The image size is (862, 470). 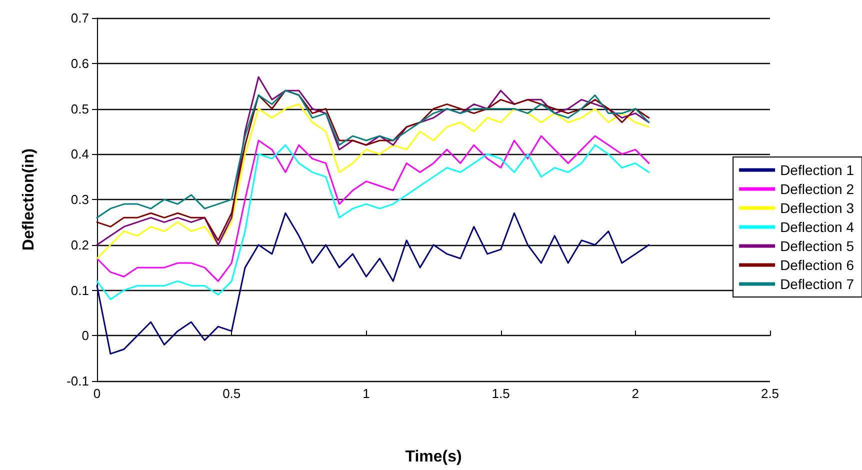 What do you see at coordinates (97, 393) in the screenshot?
I see `x-tick-label: 0` at bounding box center [97, 393].